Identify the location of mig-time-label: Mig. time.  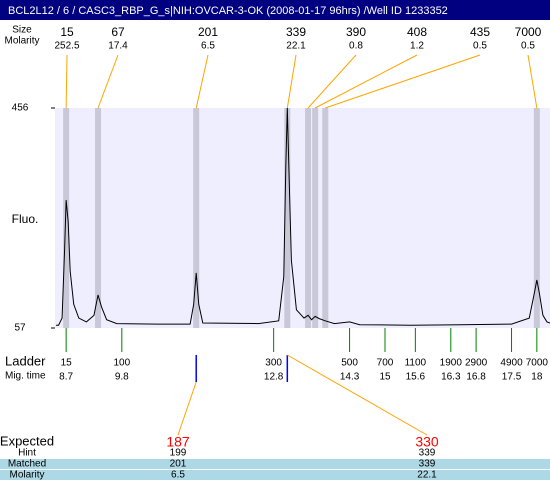
(25, 376).